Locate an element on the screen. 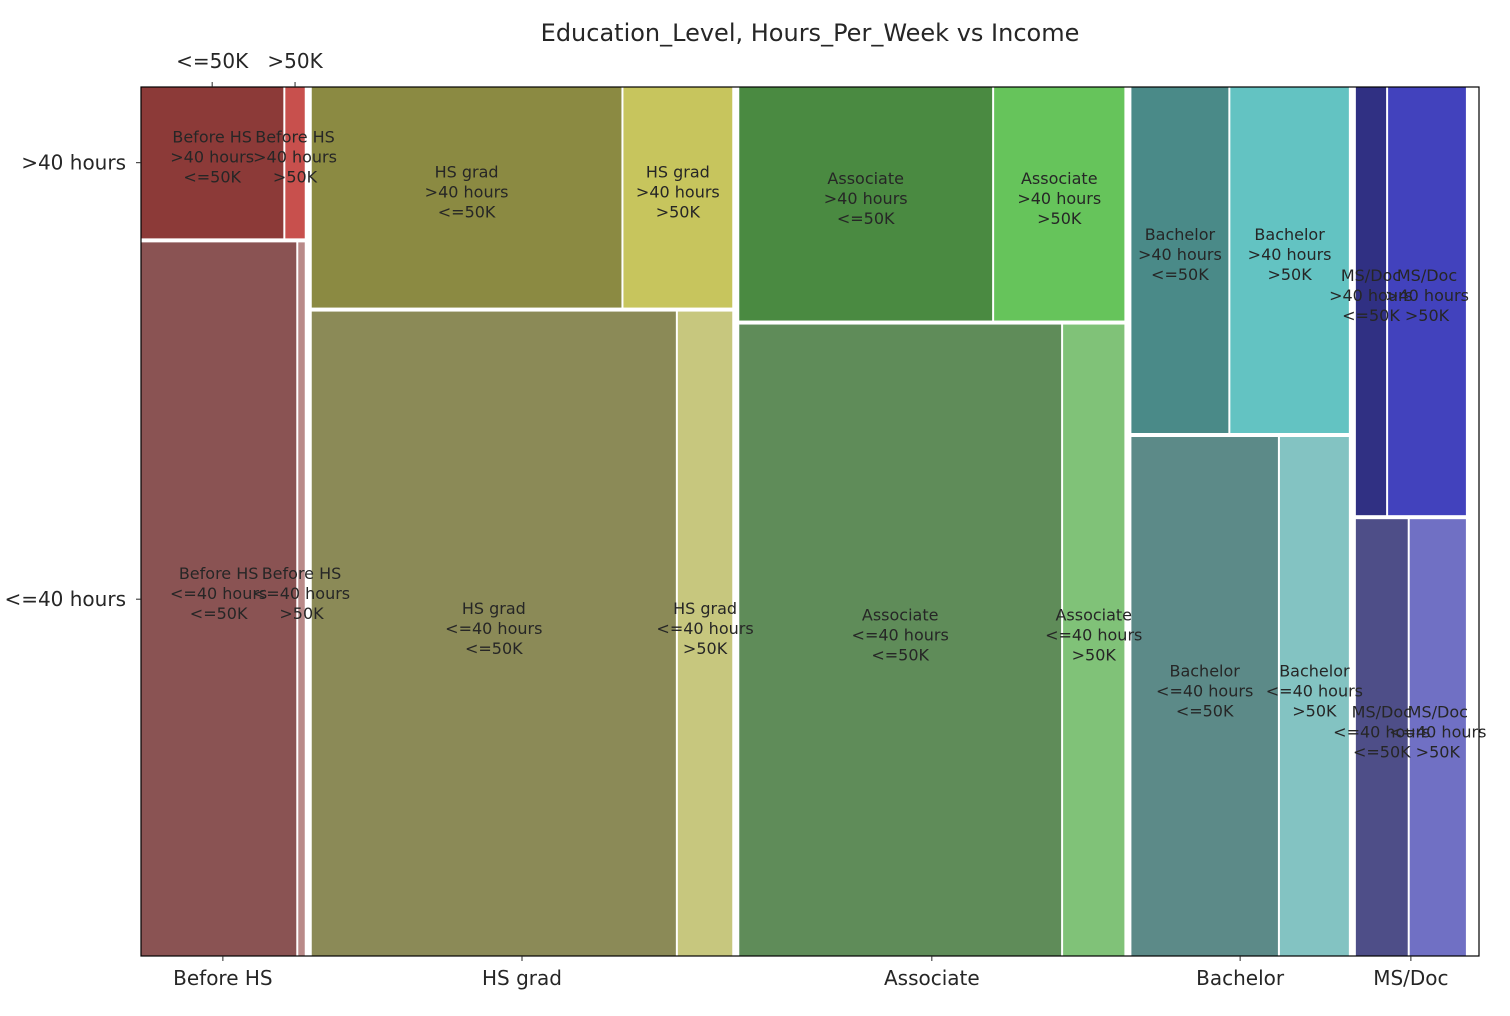 This screenshot has height=1016, width=1510. tile-label: HS grad >40 hours <=50K is located at coordinates (467, 191).